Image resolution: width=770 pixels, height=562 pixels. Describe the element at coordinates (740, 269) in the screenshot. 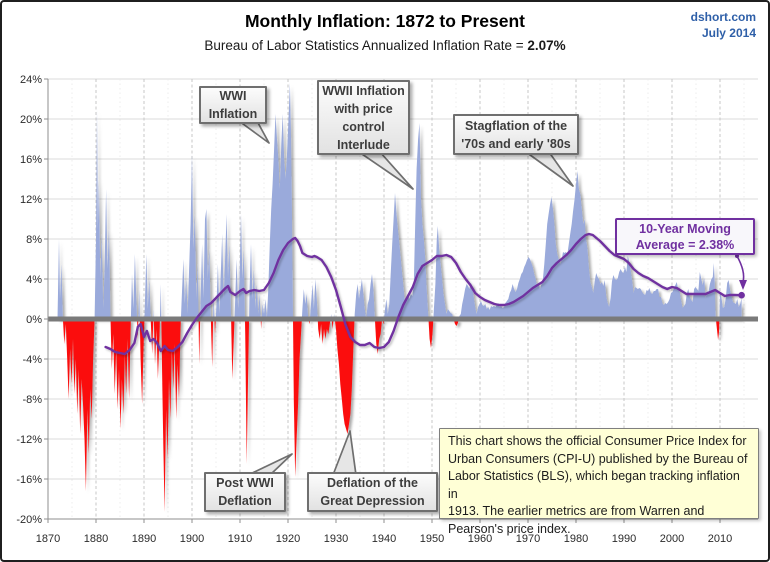

I see `ma-arrow` at that location.